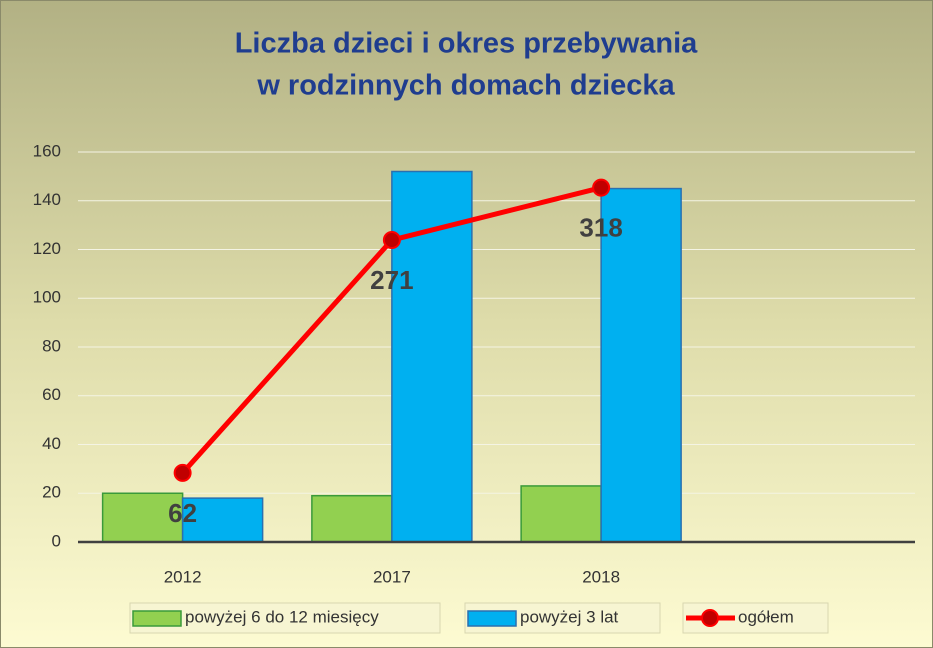 Image resolution: width=933 pixels, height=648 pixels. Describe the element at coordinates (51, 492) in the screenshot. I see `y-tick-label: 20` at that location.